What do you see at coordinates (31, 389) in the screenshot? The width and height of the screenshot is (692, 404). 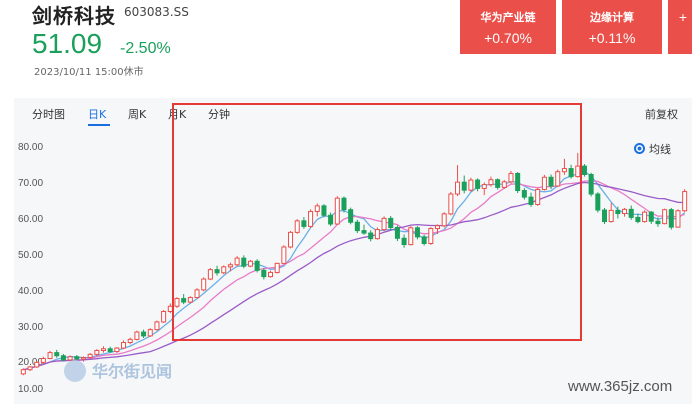 I see `y-tick-label: 10.00` at bounding box center [31, 389].